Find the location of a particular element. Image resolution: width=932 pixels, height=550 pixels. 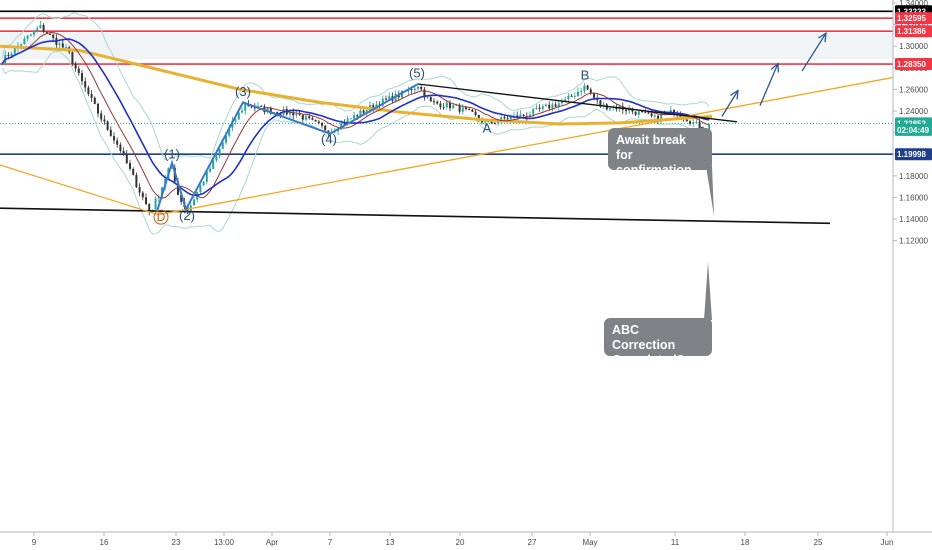

time-tick-label: 20 is located at coordinates (460, 542).